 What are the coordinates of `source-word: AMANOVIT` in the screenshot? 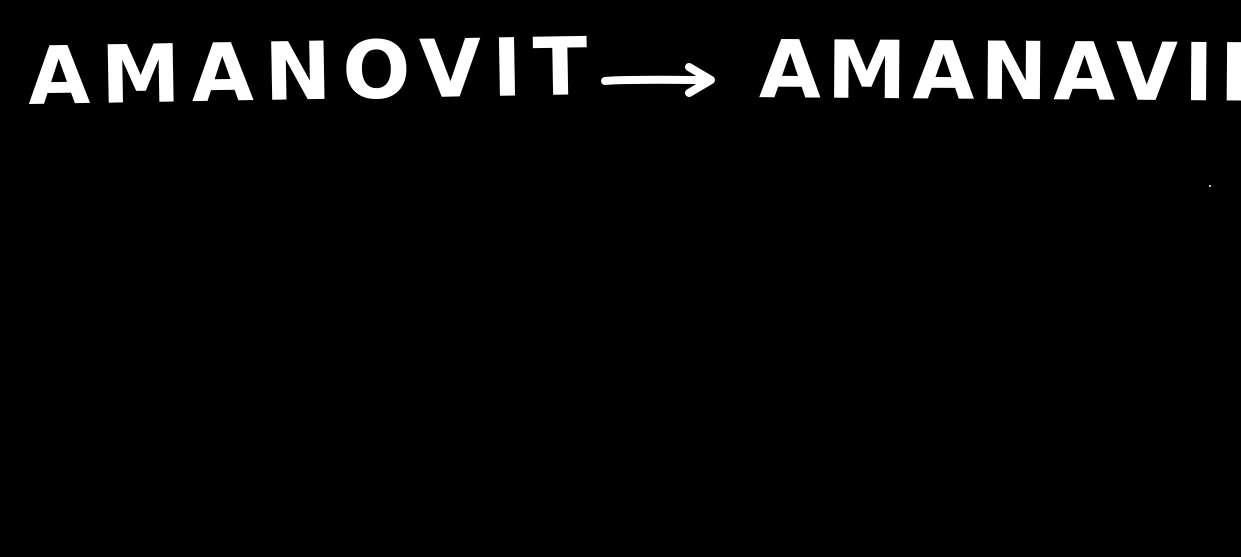 It's located at (313, 71).